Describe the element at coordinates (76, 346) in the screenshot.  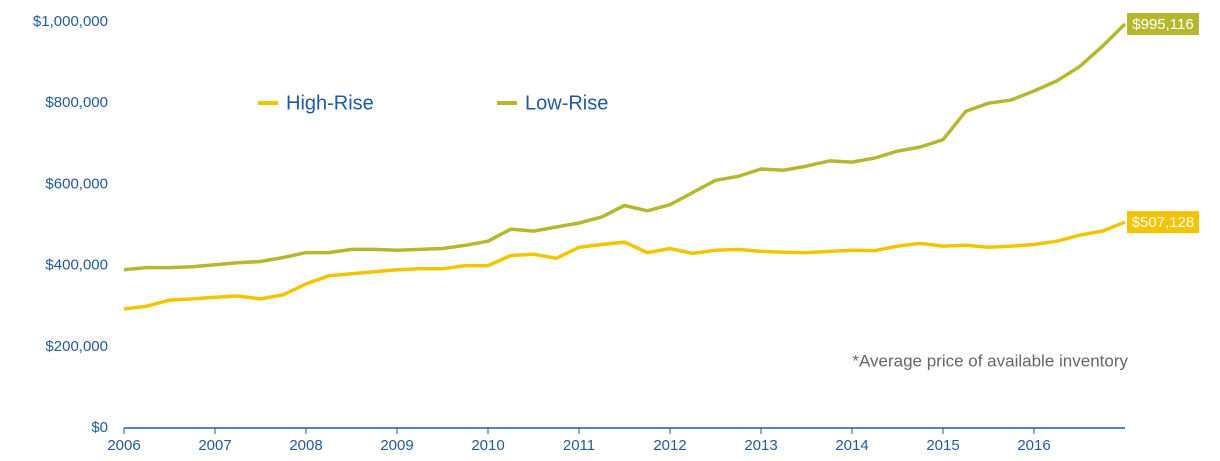
I see `y-tick-label: $200,000` at that location.